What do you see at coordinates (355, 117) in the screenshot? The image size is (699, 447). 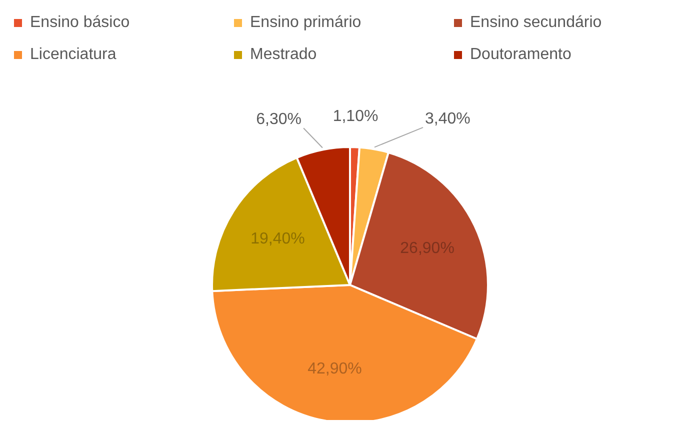 I see `data-label: 1,10%` at bounding box center [355, 117].